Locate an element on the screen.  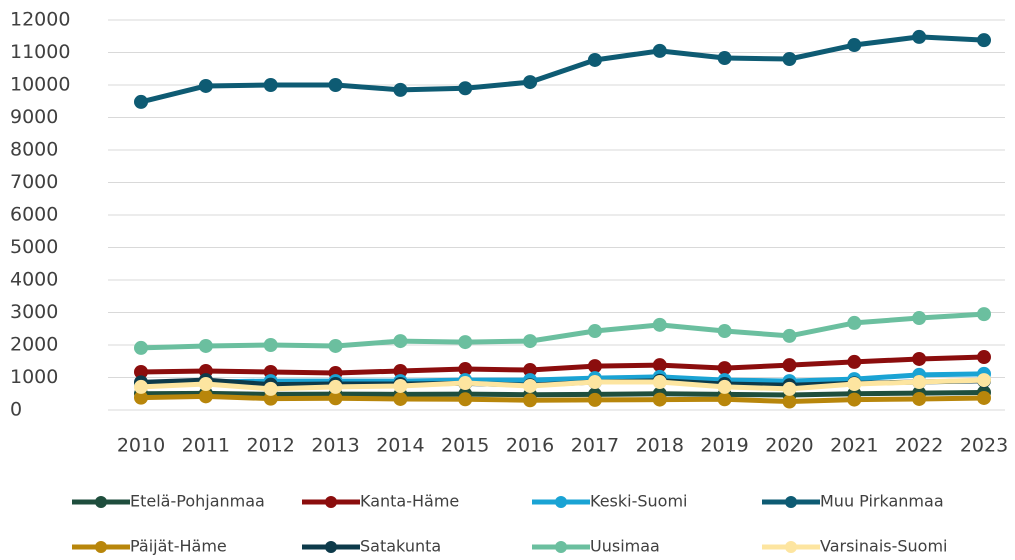
legend-label: Etelä-Pohjanmaa is located at coordinates (197, 501).